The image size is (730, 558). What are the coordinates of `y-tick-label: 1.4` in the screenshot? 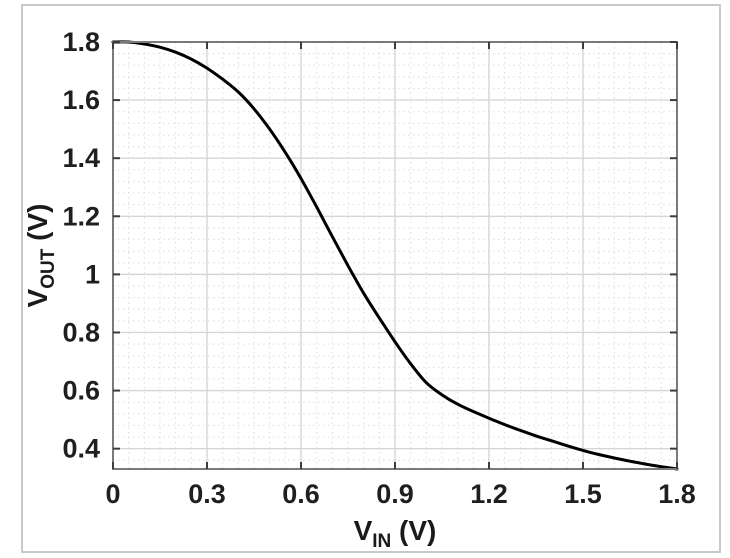 It's located at (81, 158).